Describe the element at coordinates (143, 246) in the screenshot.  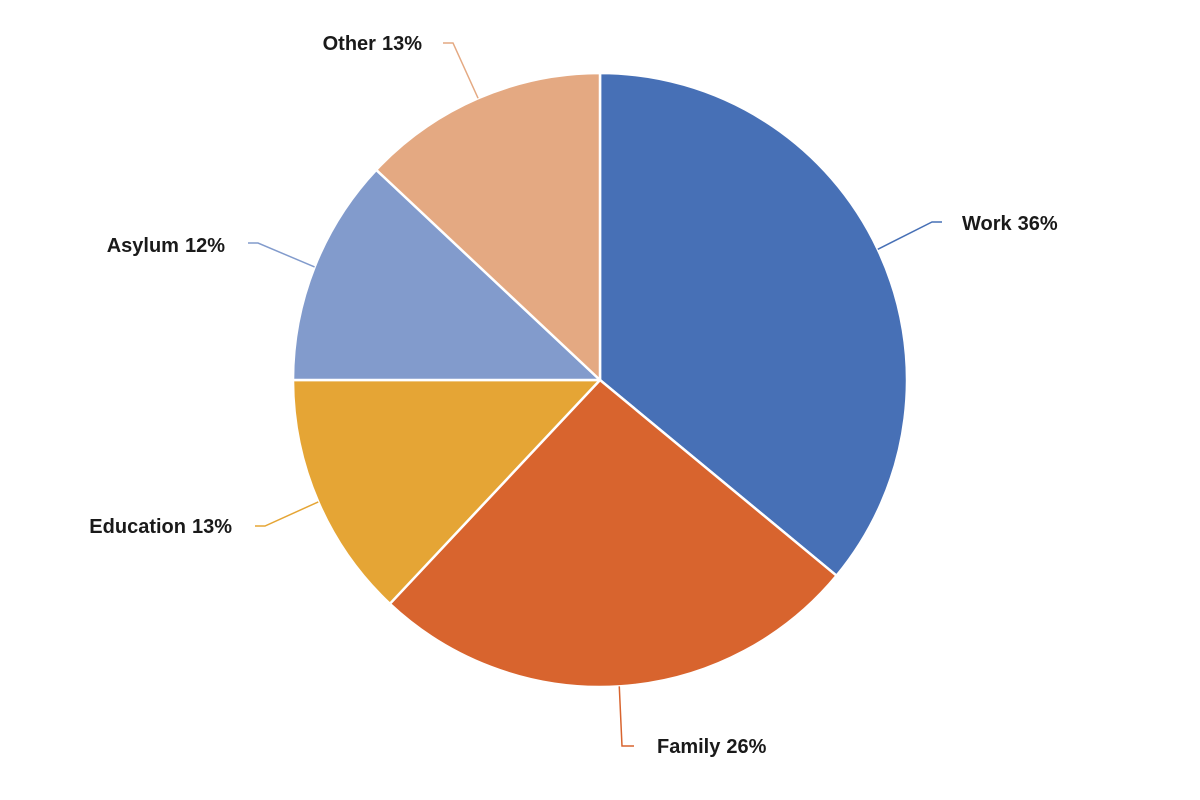
I see `category-label: Asylum` at that location.